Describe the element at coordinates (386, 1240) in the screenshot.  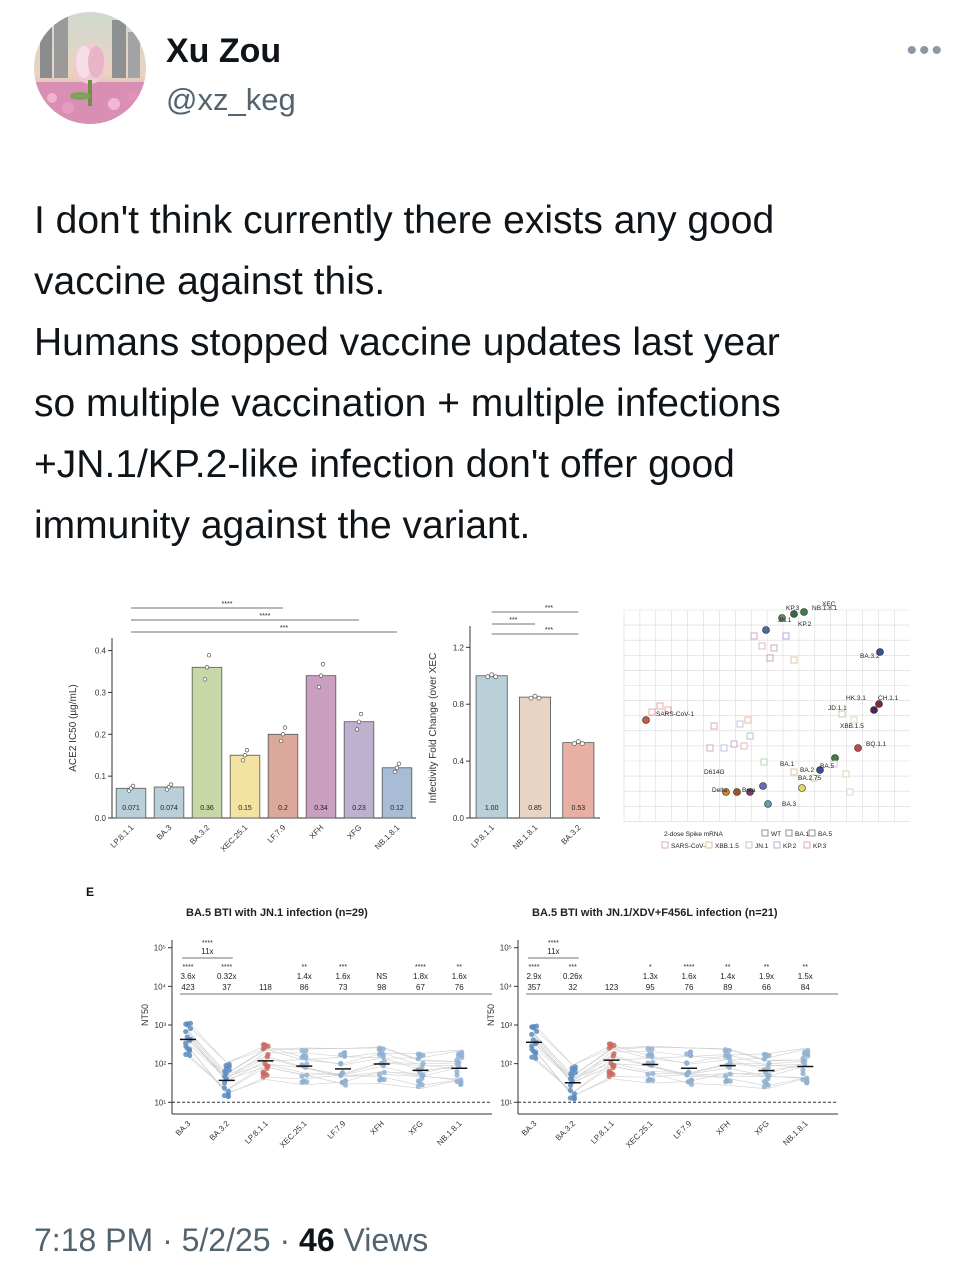
I see `views-label: Views` at that location.